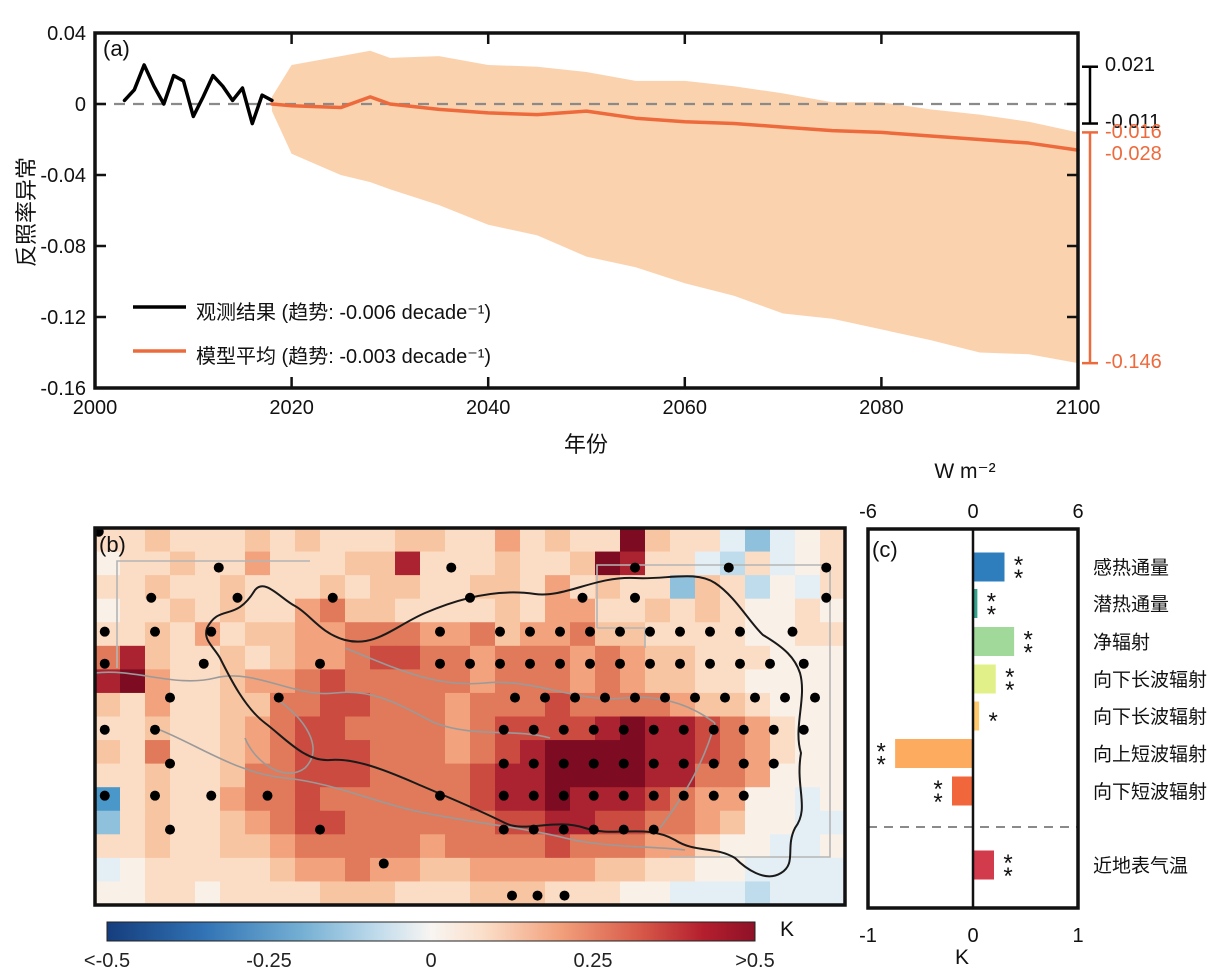 This screenshot has height=975, width=1214. What do you see at coordinates (116, 48) in the screenshot?
I see `panel-a-label: (a)` at bounding box center [116, 48].